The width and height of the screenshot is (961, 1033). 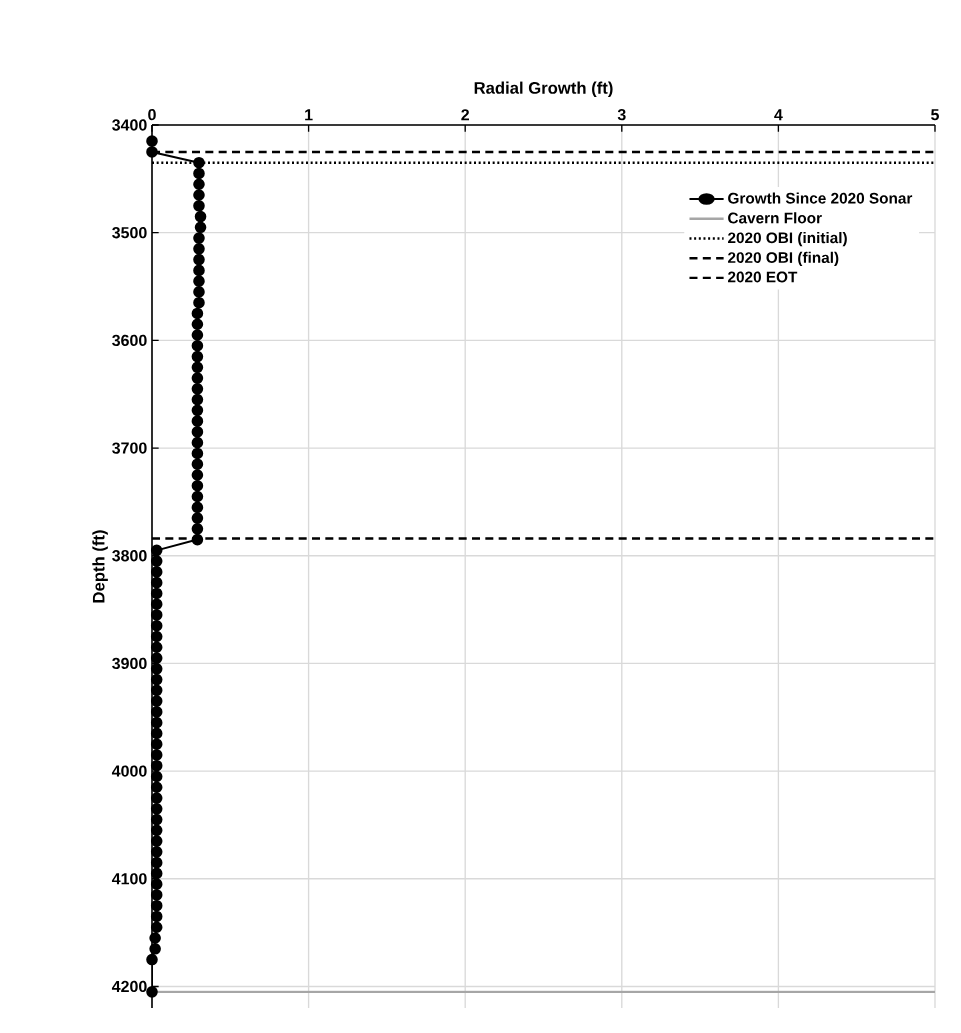 I want to click on legend-label: 2020 OBI (final), so click(x=783, y=259).